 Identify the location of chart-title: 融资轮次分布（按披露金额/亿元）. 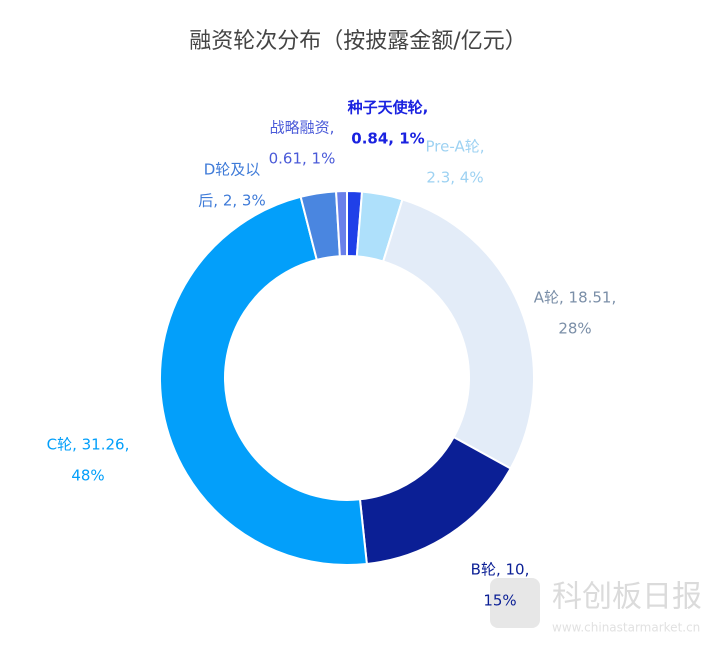
(357, 41).